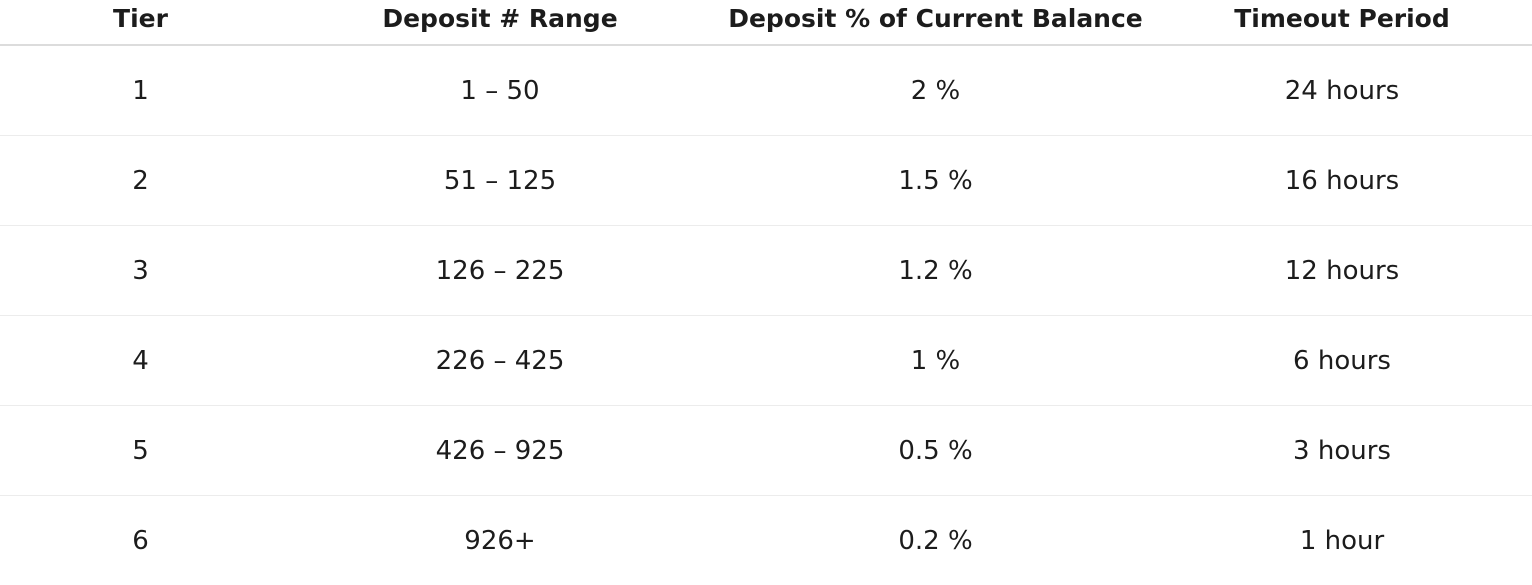 This screenshot has height=585, width=1532. I want to click on cell-timeout-period: 12 hours, so click(1342, 271).